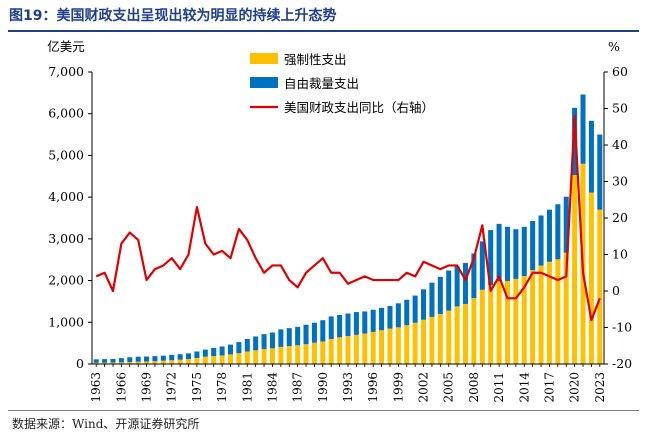 The height and width of the screenshot is (444, 647). What do you see at coordinates (491, 324) in the screenshot?
I see `bar-segment-0-2010` at bounding box center [491, 324].